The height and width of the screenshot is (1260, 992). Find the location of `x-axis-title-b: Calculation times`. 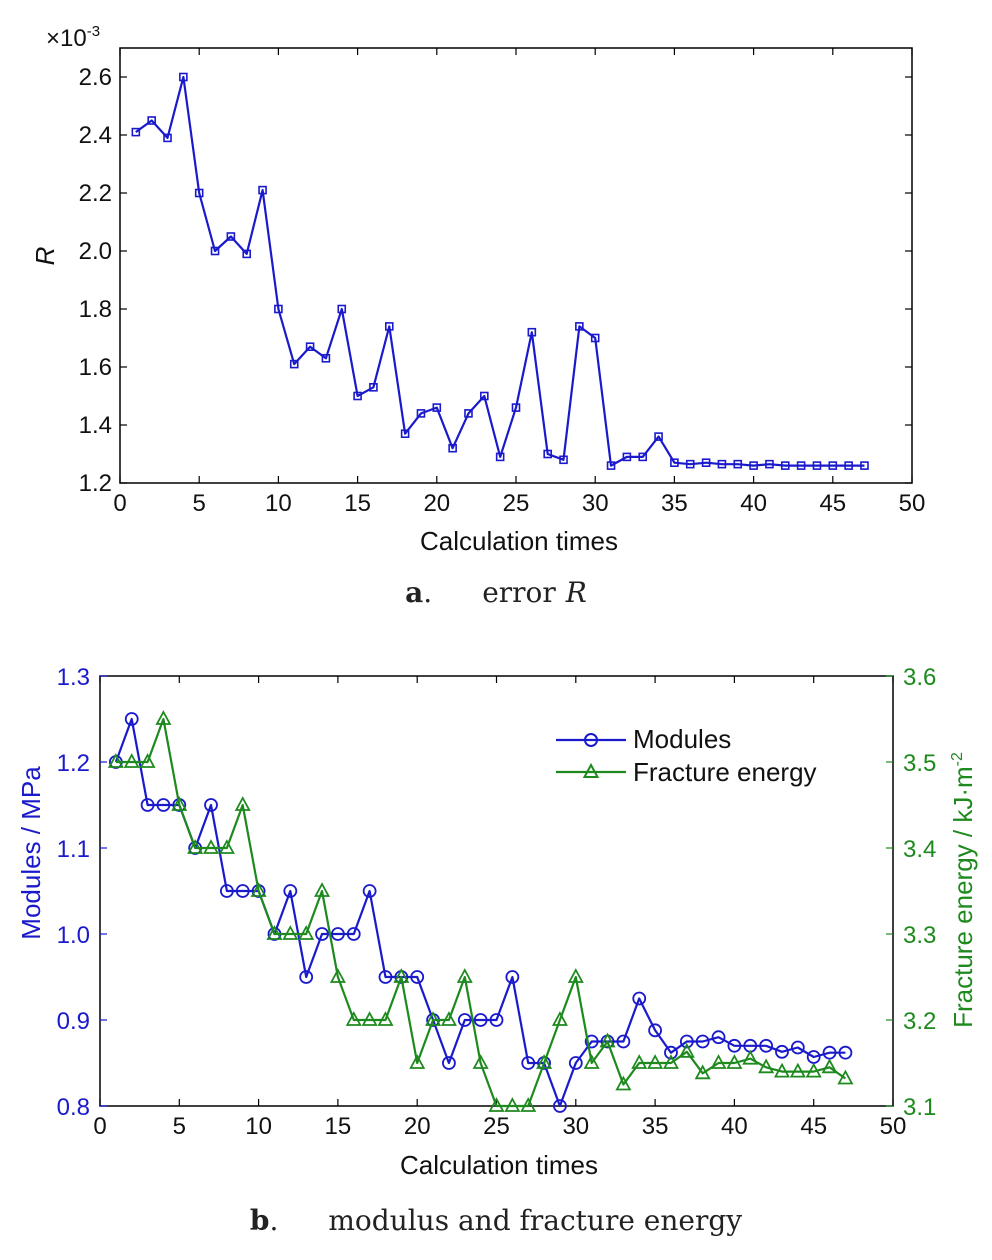

x-axis-title-b: Calculation times is located at coordinates (499, 1165).